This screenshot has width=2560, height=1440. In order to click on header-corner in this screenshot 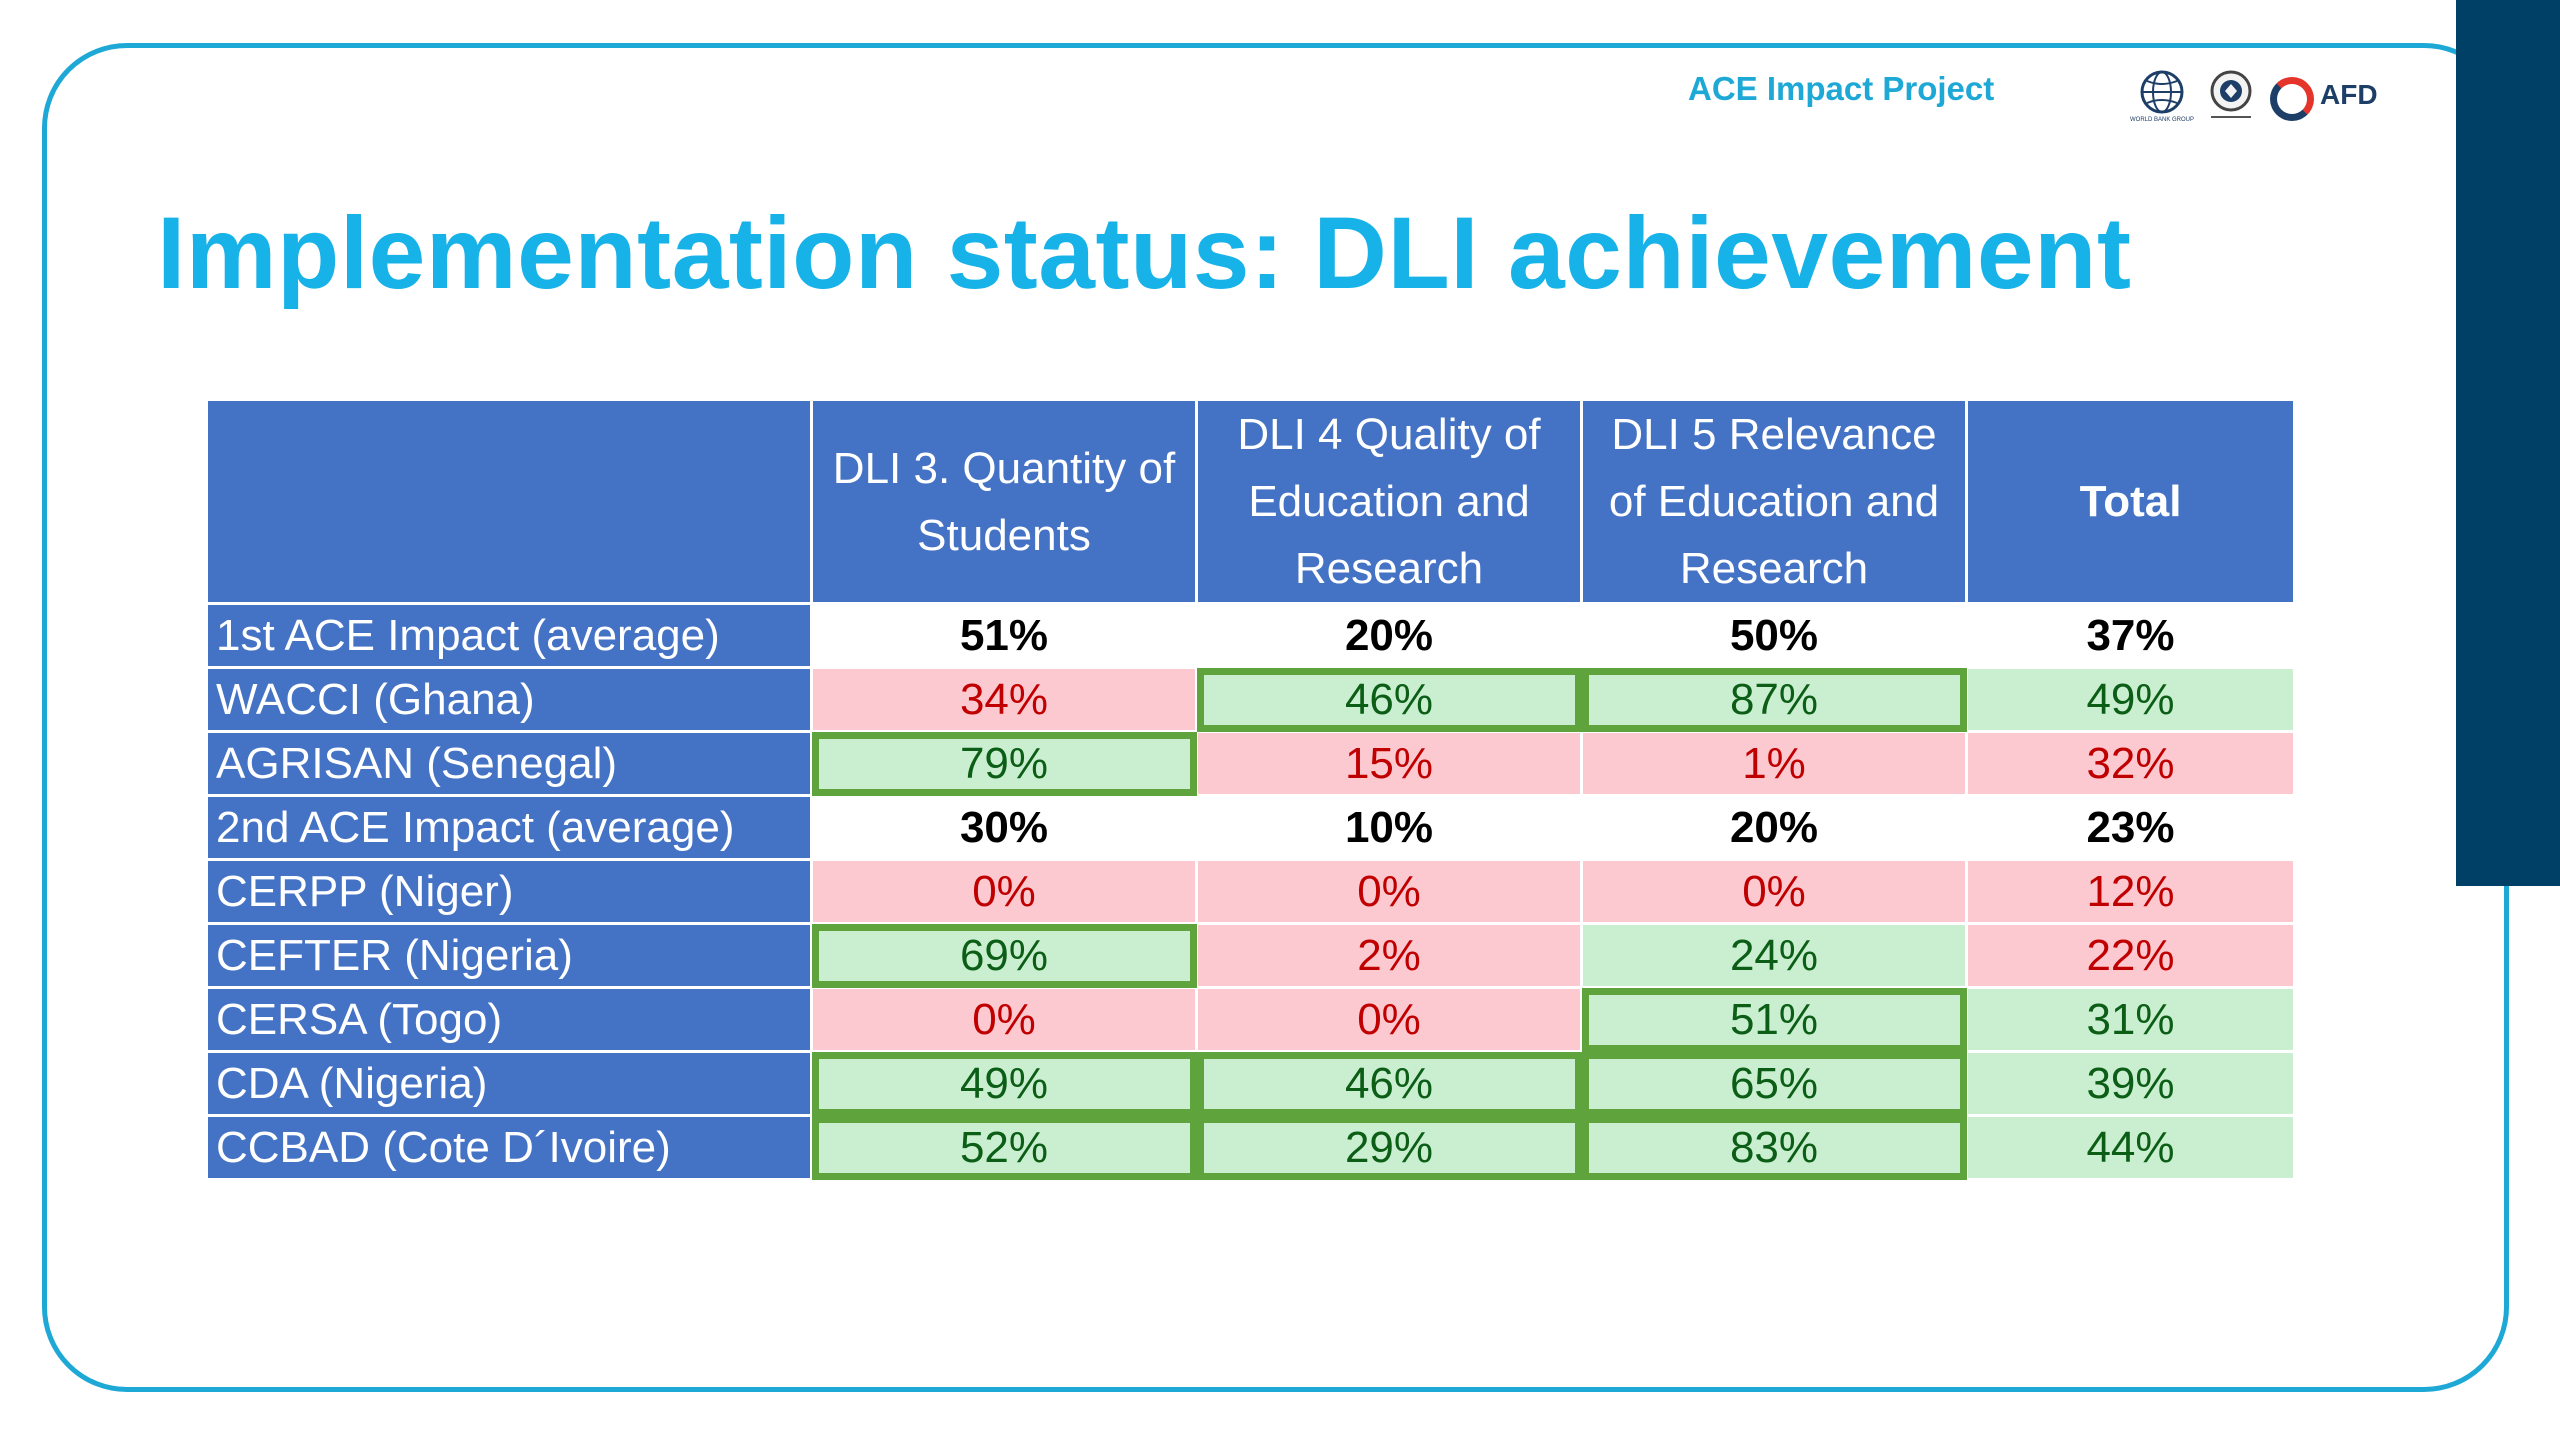, I will do `click(509, 501)`.